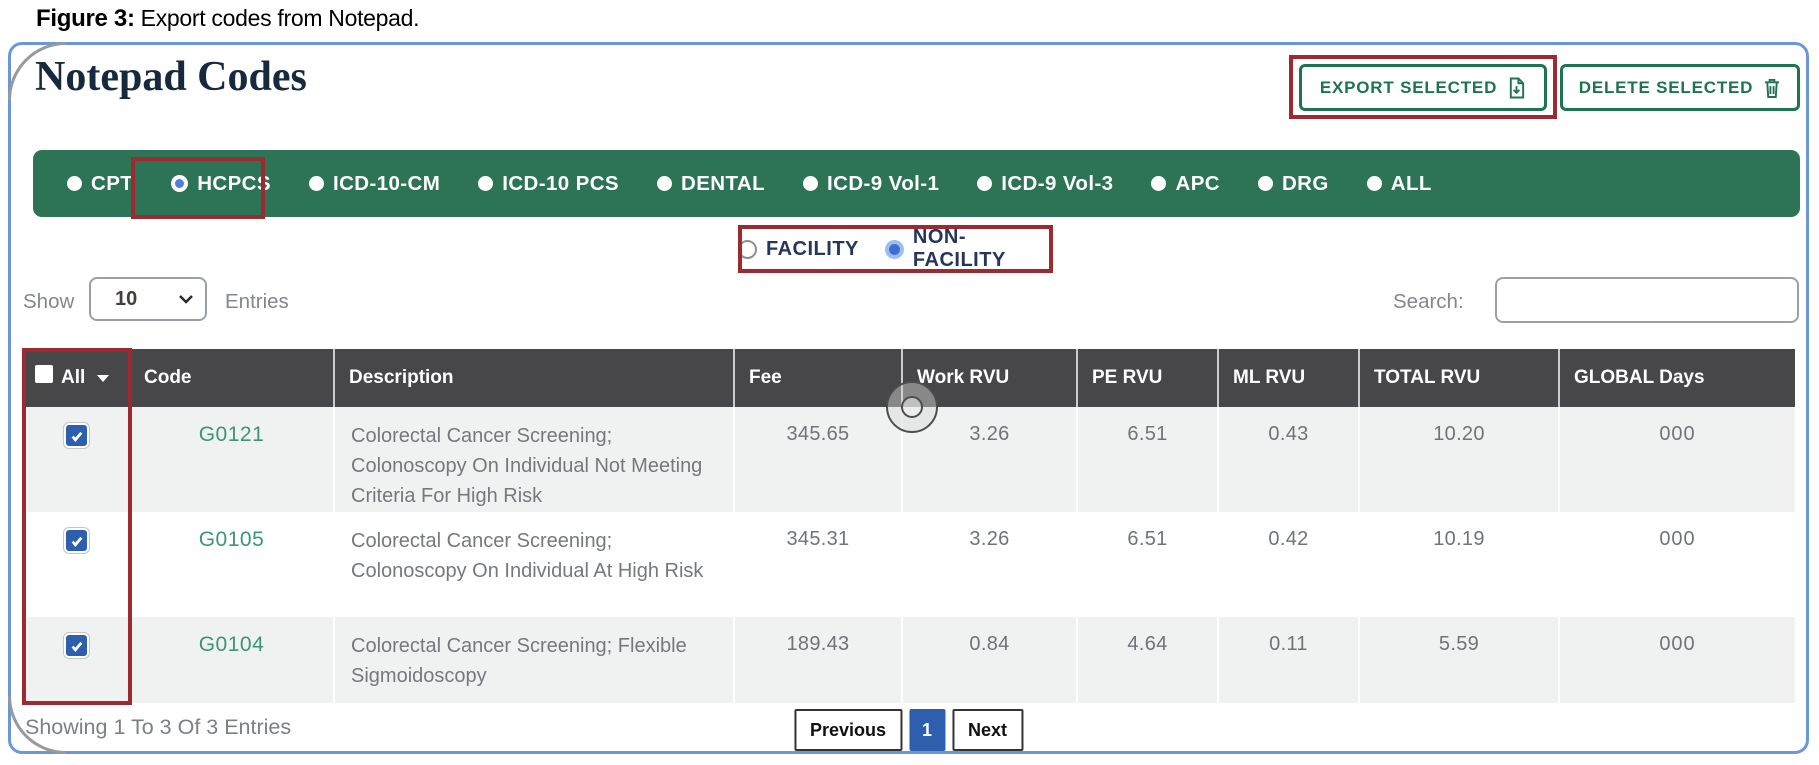 The height and width of the screenshot is (765, 1819). What do you see at coordinates (1408, 87) in the screenshot?
I see `export-selected-label: EXPORT SELECTED` at bounding box center [1408, 87].